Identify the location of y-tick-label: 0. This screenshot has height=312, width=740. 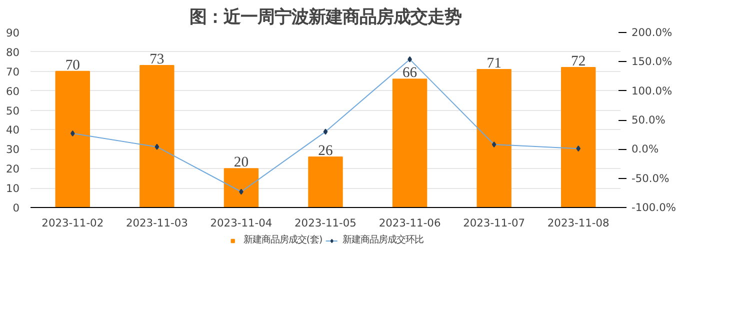
(16, 208).